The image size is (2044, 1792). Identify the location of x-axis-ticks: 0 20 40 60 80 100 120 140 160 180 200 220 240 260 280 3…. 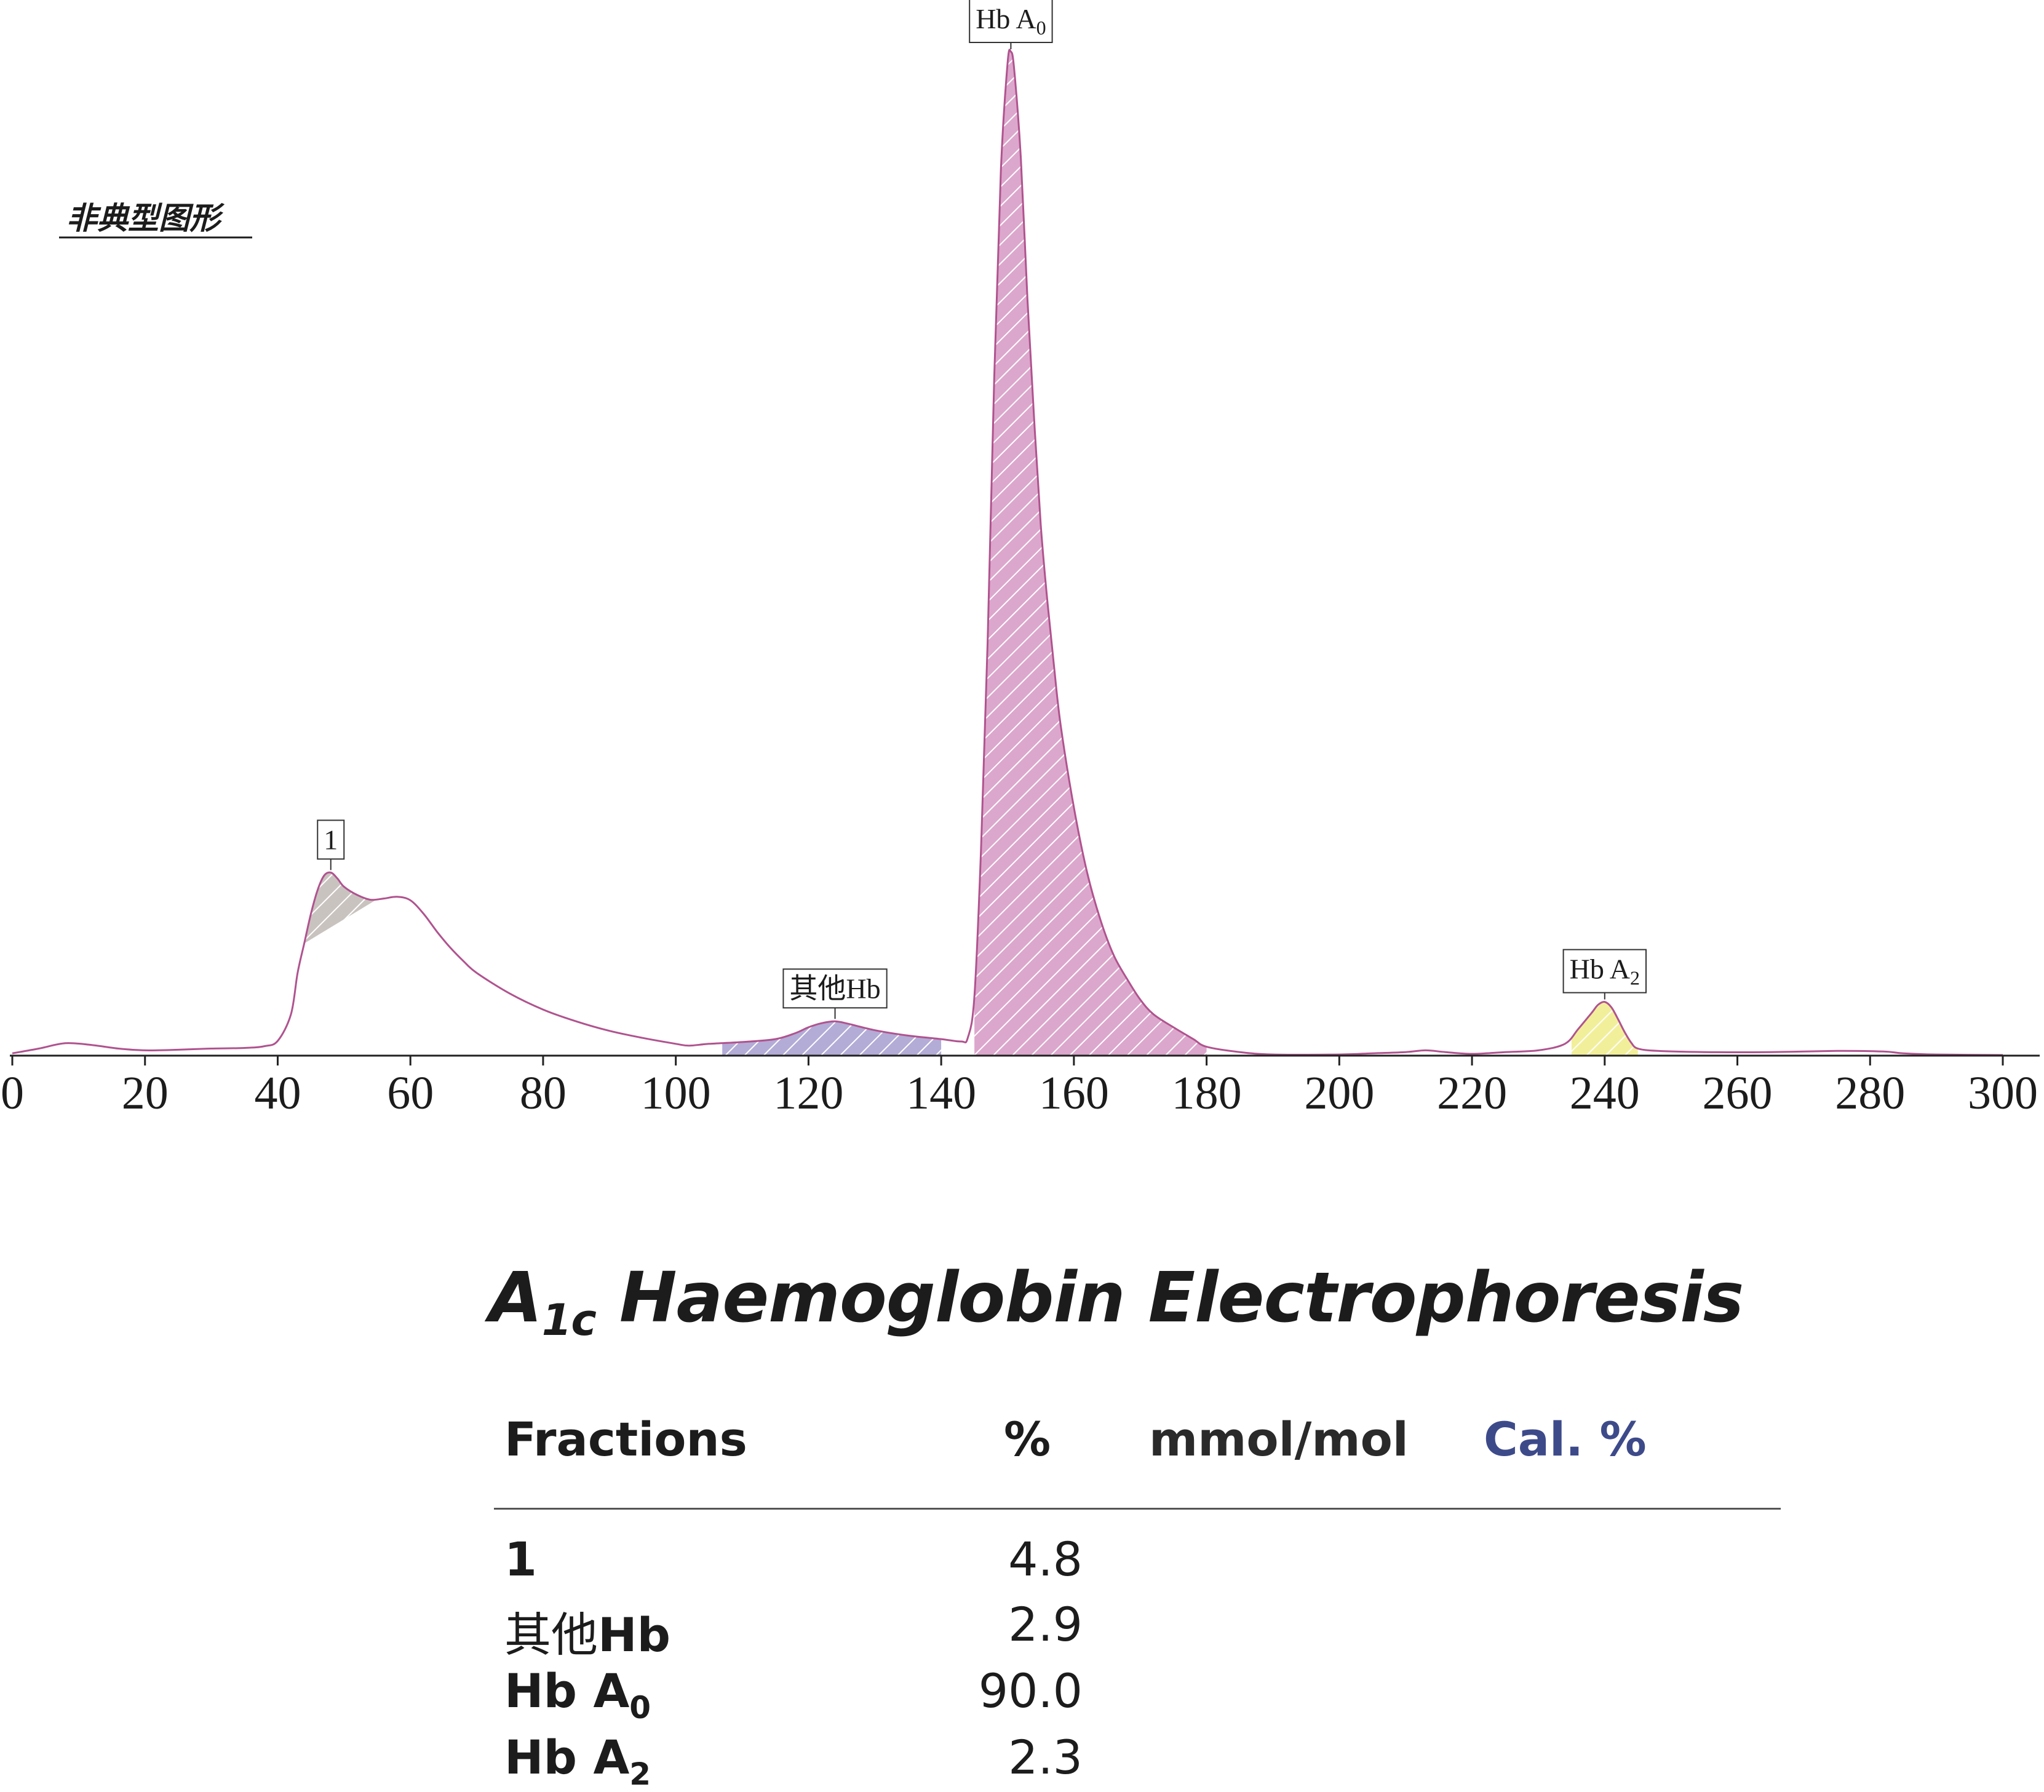
(1020, 1087).